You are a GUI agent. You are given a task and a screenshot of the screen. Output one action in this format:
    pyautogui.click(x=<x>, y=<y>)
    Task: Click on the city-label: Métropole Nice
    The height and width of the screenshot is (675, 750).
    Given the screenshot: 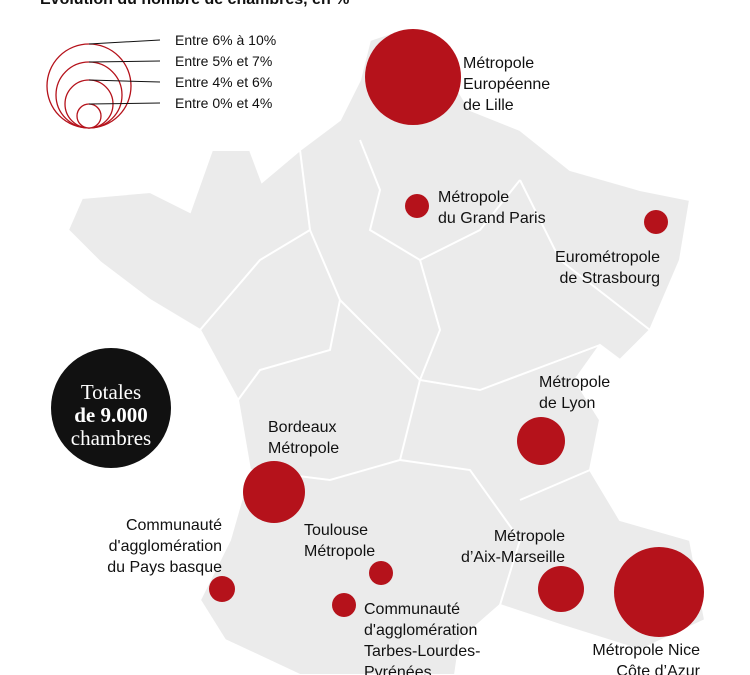 What is the action you would take?
    pyautogui.click(x=646, y=650)
    